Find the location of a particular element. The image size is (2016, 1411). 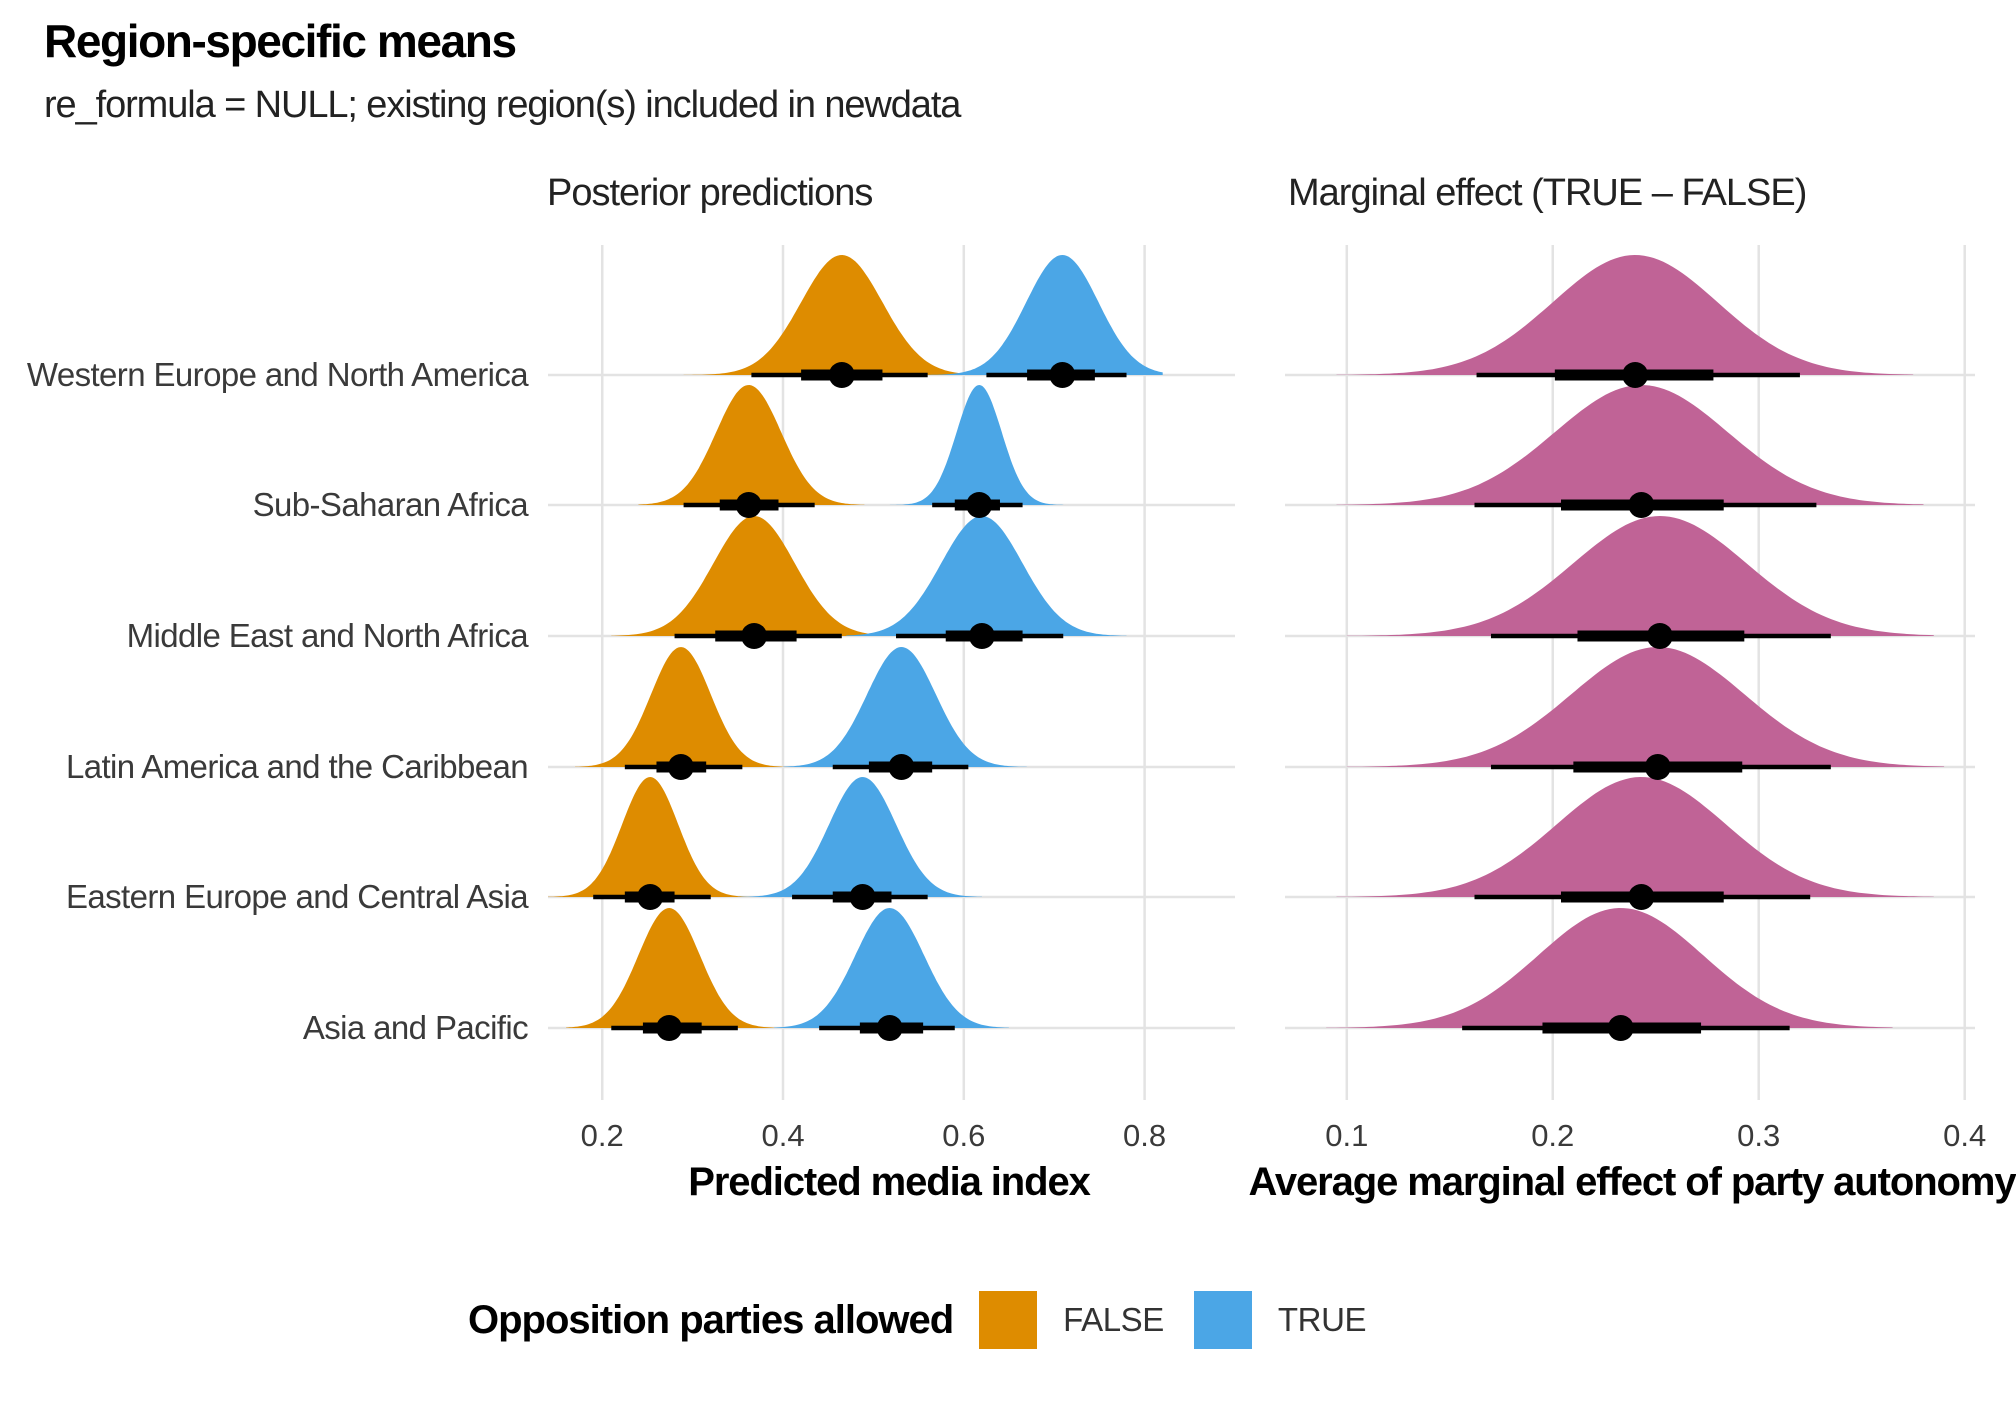

panel-title-marginal-effect: Marginal effect (TRUE – FALSE) is located at coordinates (1547, 193).